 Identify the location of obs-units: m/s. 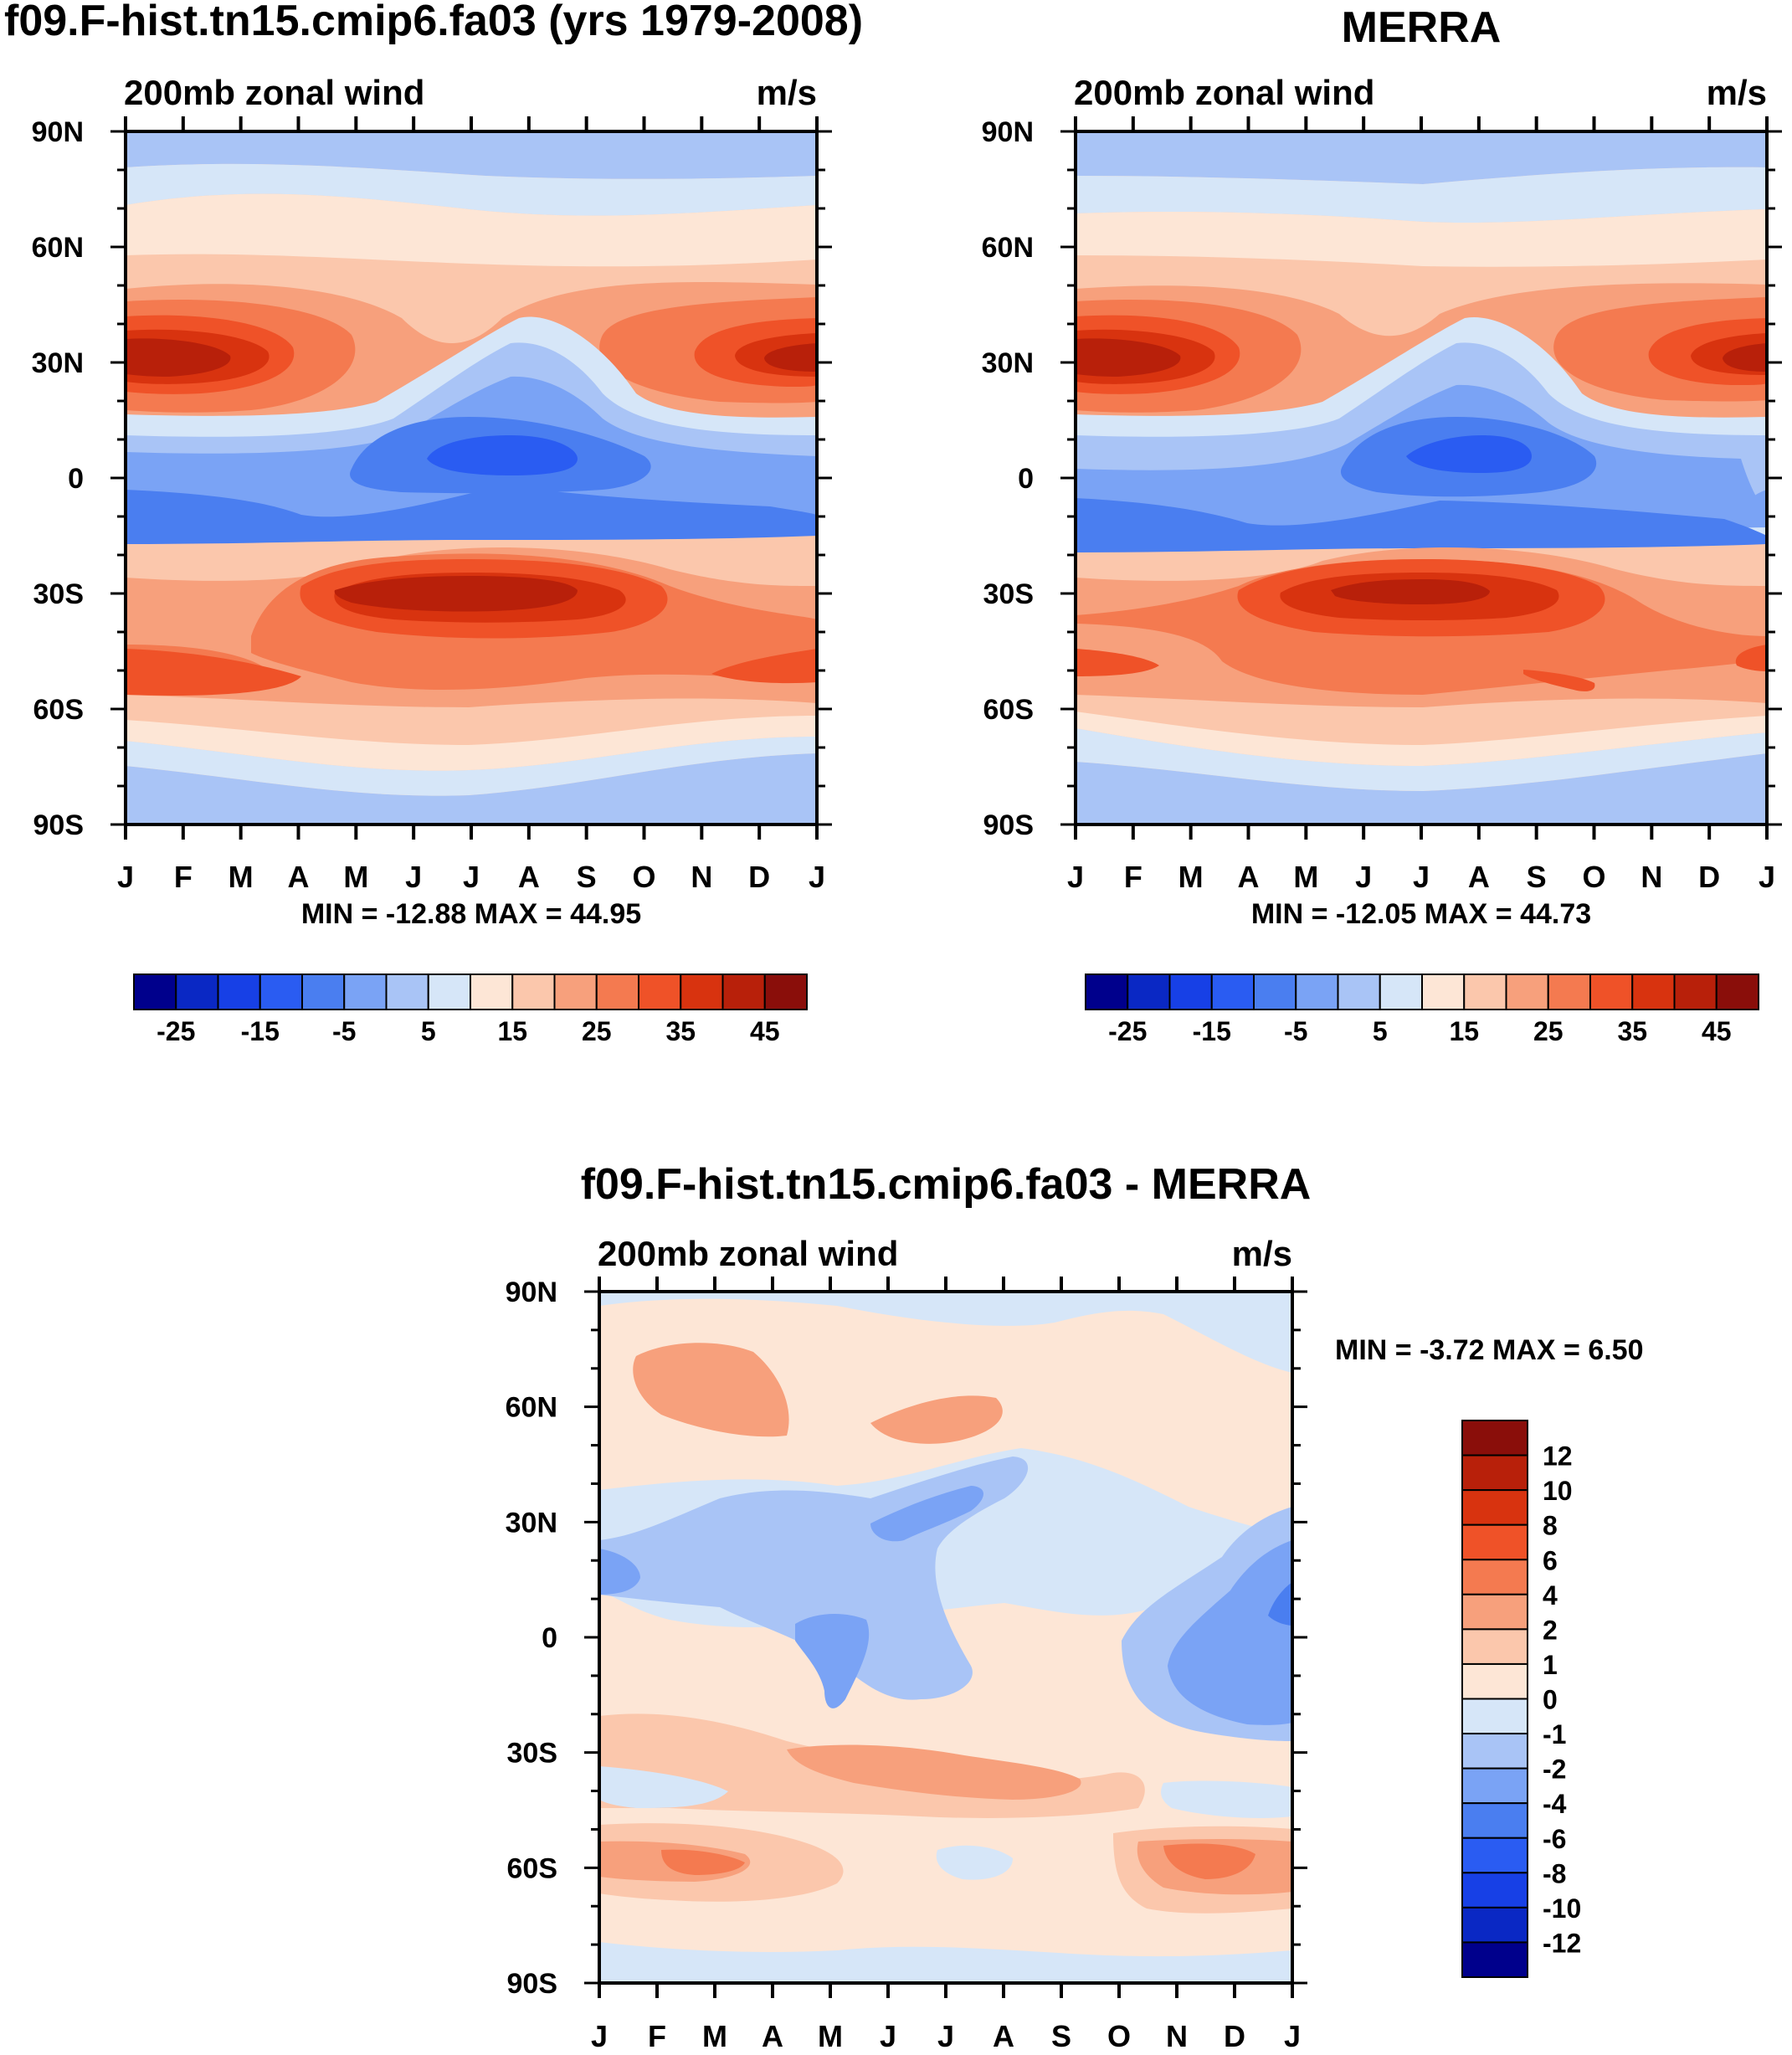
(1737, 92).